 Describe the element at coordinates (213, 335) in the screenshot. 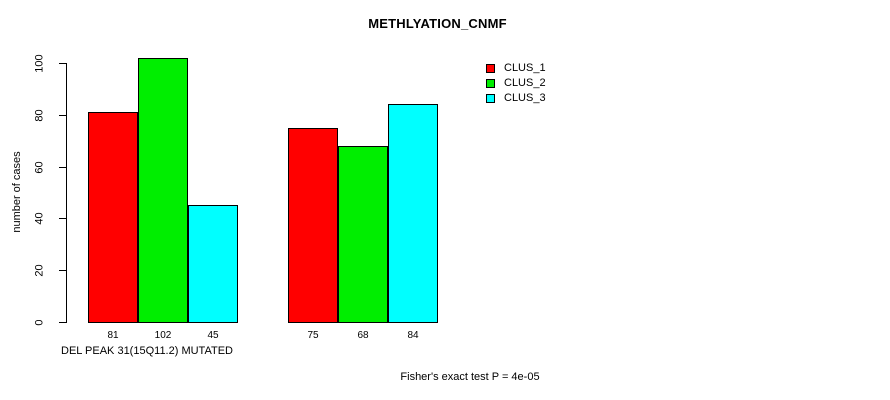

I see `bar-value-label: 45` at that location.